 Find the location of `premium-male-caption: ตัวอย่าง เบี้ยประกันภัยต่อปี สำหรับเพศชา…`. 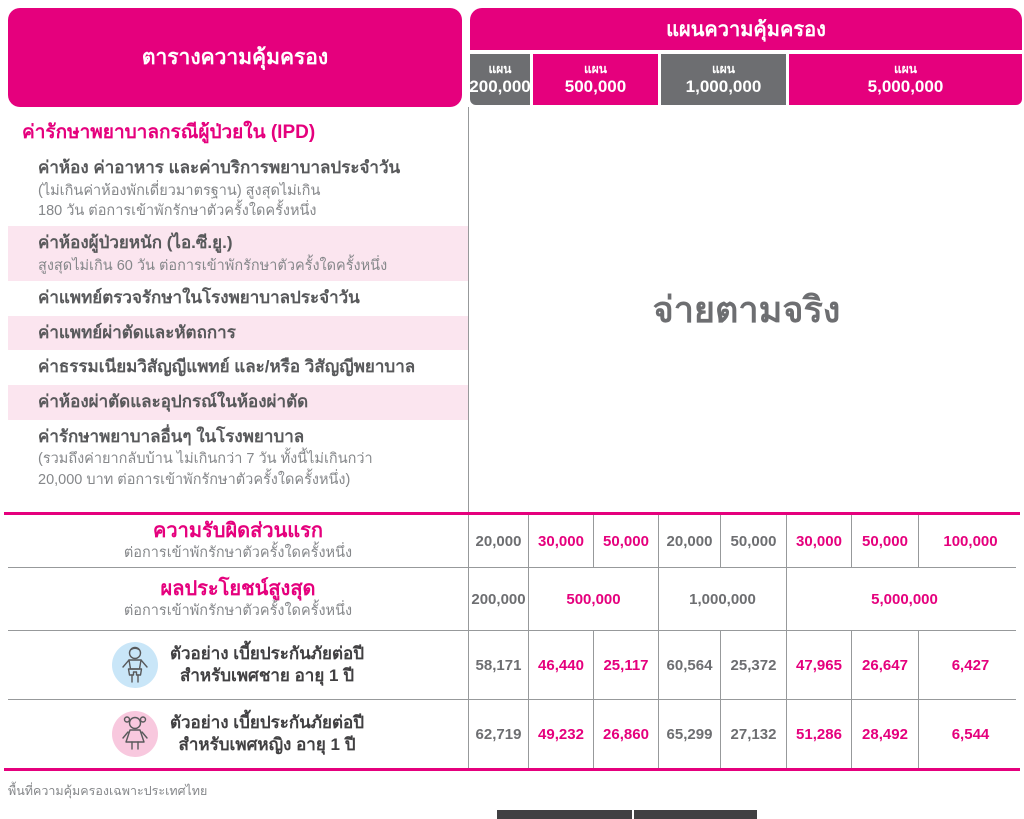

premium-male-caption: ตัวอย่าง เบี้ยประกันภัยต่อปี สำหรับเพศชา… is located at coordinates (267, 664).